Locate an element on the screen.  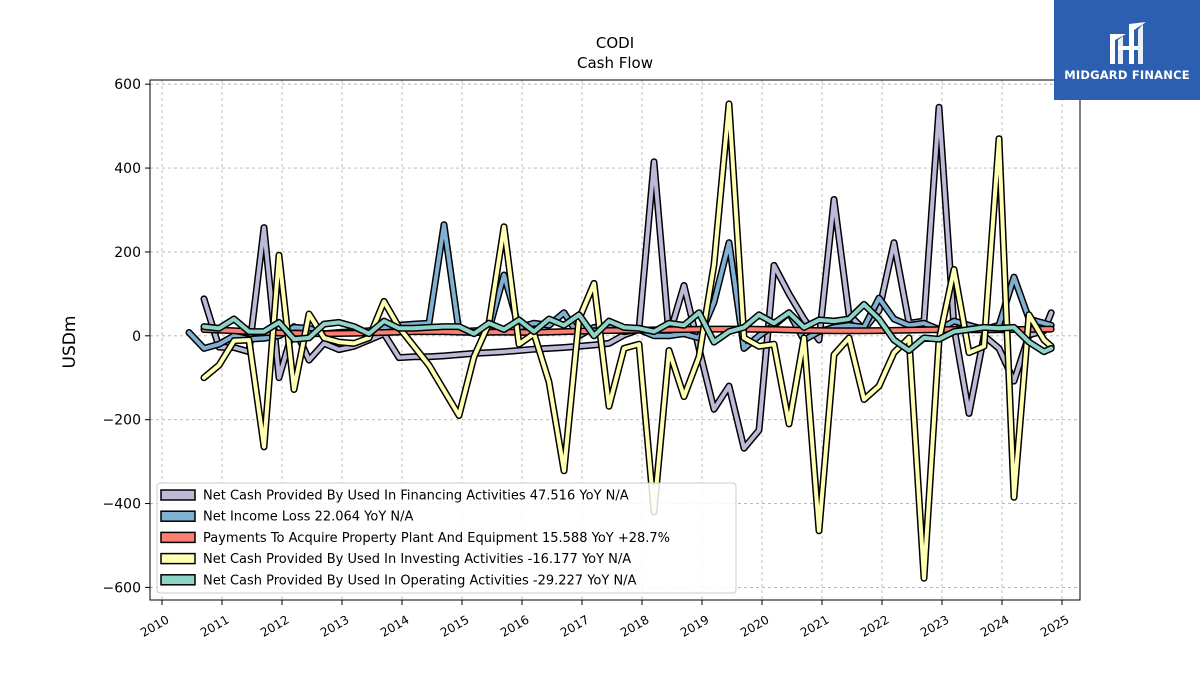
legend-box is located at coordinates (446, 538).